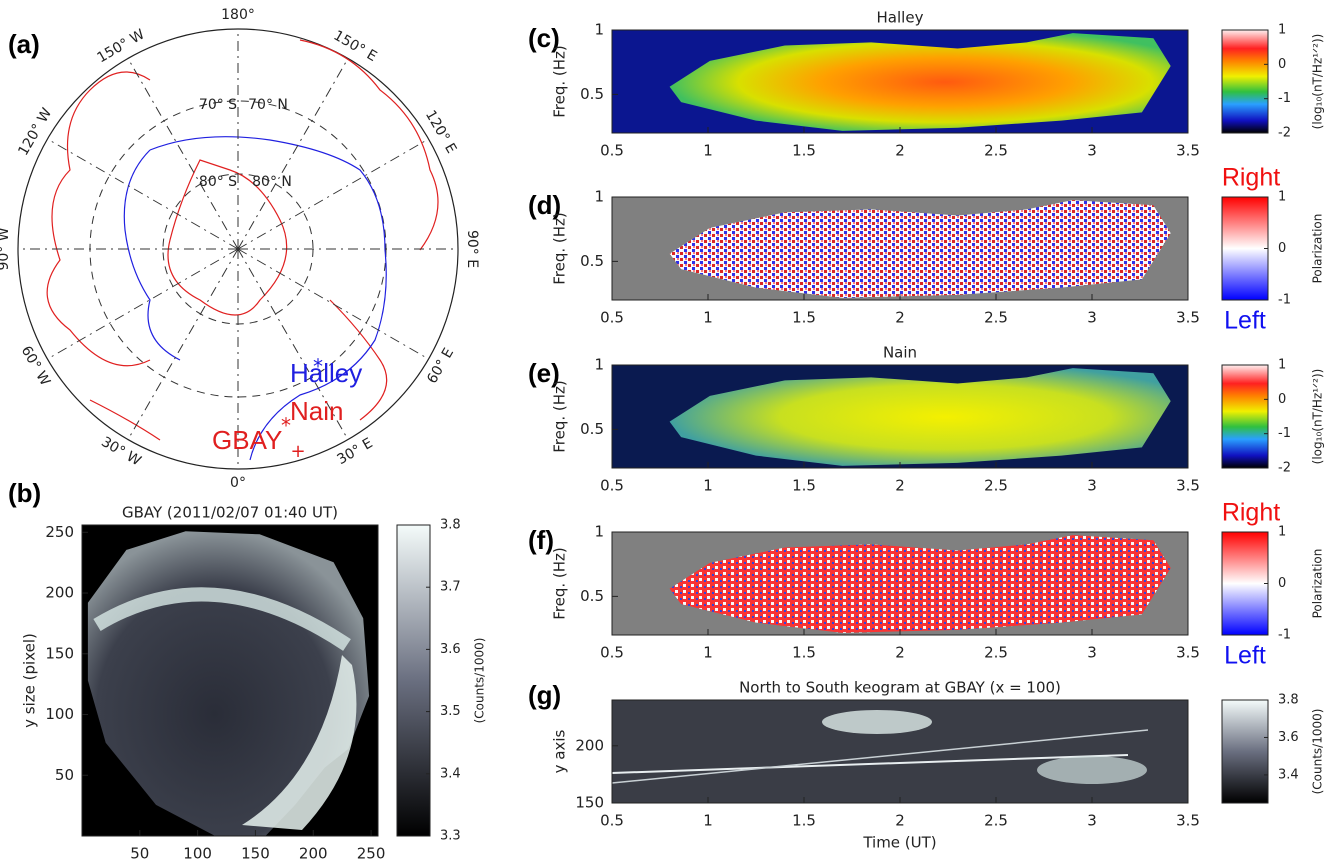 This screenshot has width=1333, height=863. What do you see at coordinates (472, 249) in the screenshot?
I see `lon-label: 90° E` at bounding box center [472, 249].